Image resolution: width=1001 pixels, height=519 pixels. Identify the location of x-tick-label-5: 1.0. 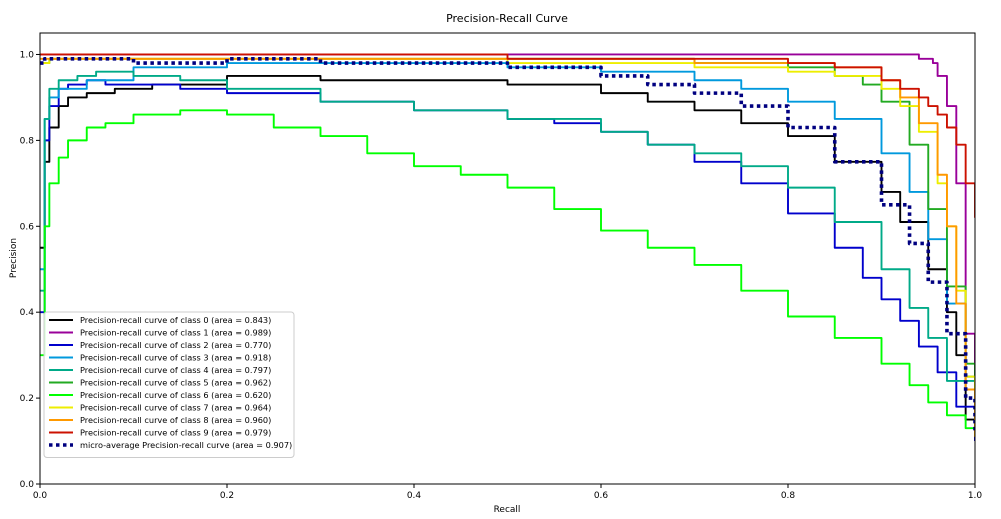
(975, 496).